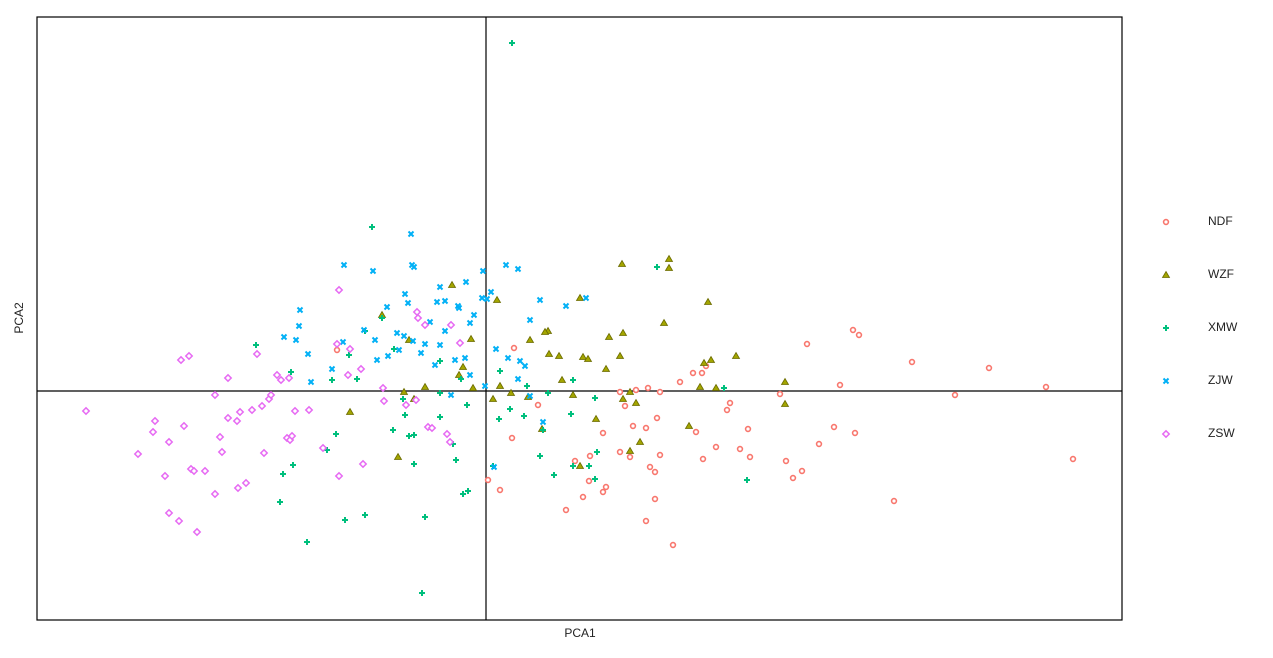 The width and height of the screenshot is (1273, 658). I want to click on legend-label: XMW, so click(1223, 327).